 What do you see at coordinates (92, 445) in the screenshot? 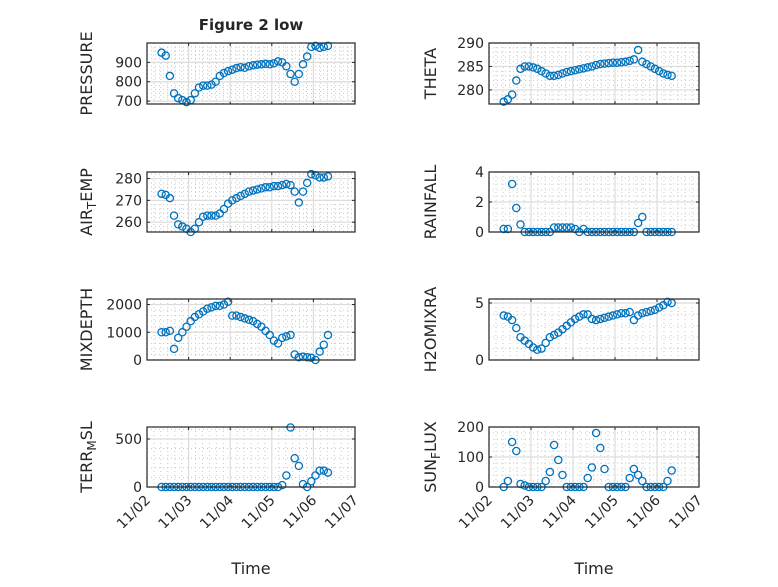
I see `y-label-subscript: M` at bounding box center [92, 445].